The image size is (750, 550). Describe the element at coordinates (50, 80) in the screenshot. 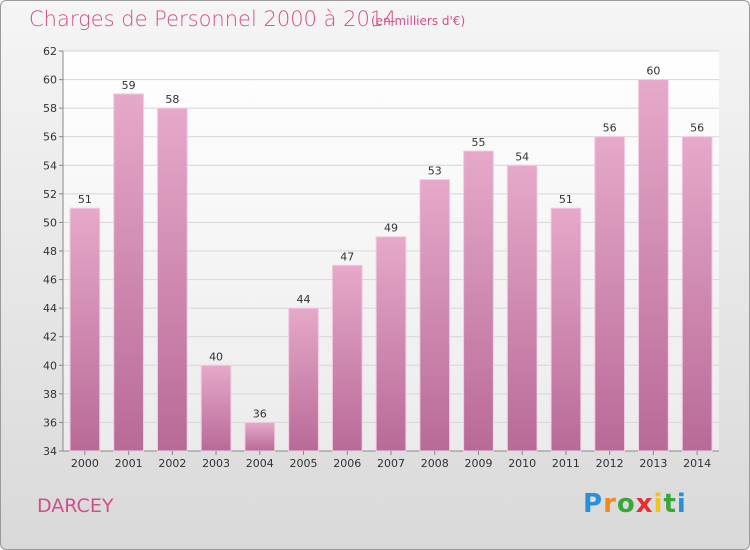

I see `y-tick-label: 60` at that location.